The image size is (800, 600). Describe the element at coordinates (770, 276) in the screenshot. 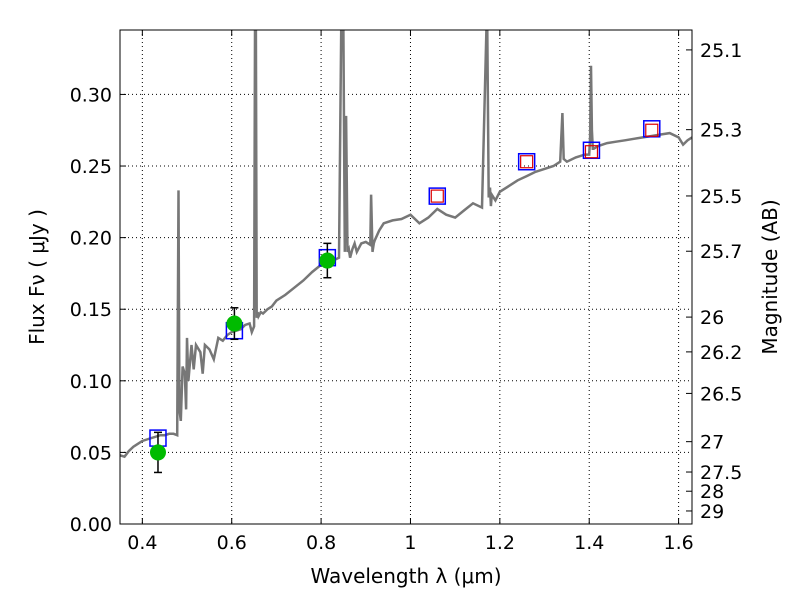

I see `right-axis-label: Magnitude (AB)` at that location.